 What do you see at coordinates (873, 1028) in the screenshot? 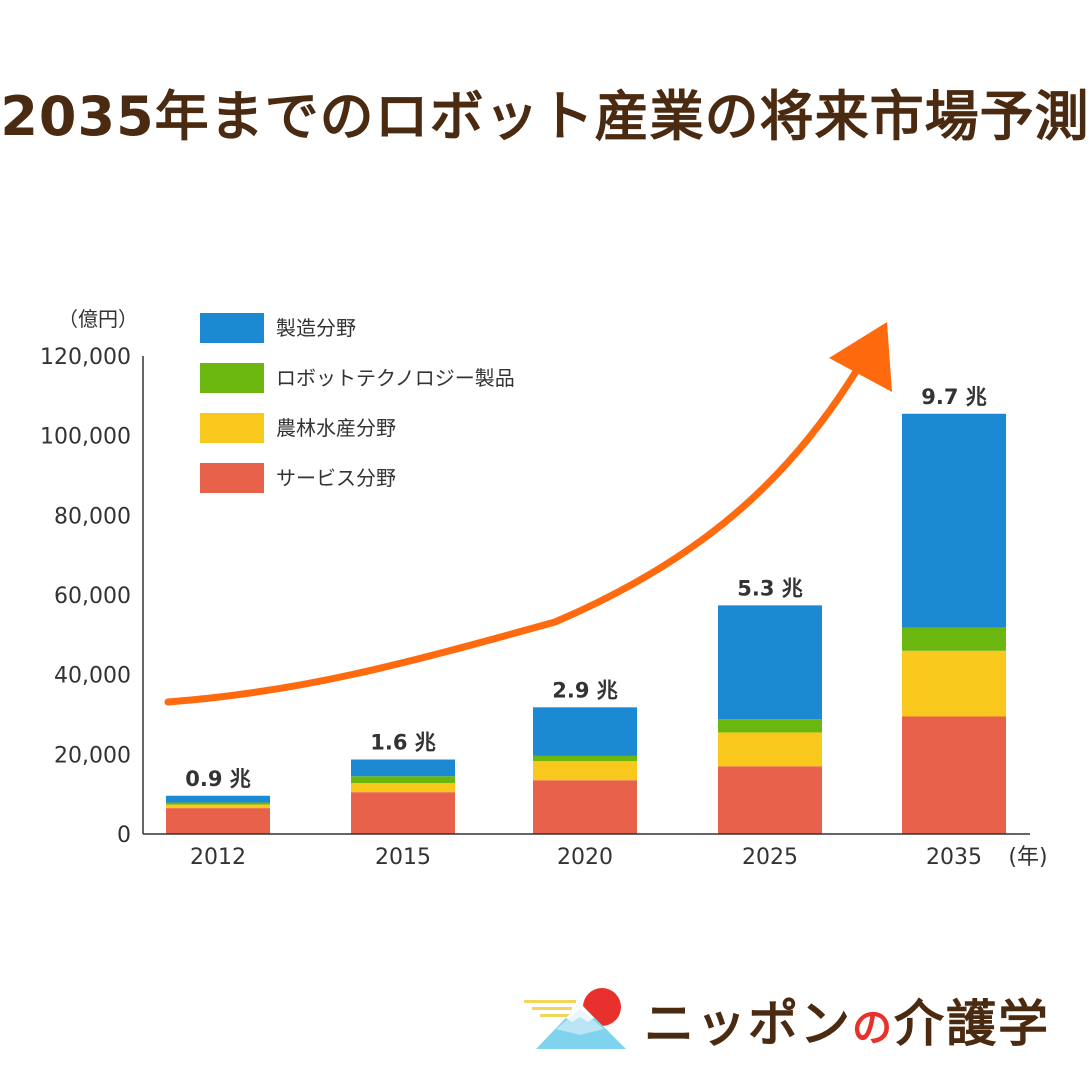
I see `logo-text-no: の` at bounding box center [873, 1028].